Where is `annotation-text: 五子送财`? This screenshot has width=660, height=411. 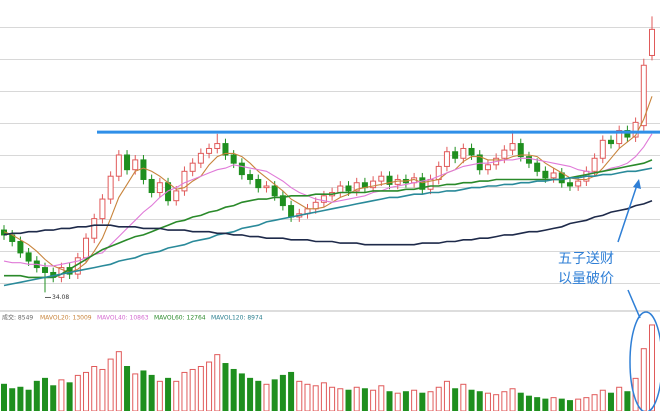 annotation-text: 五子送财 is located at coordinates (586, 259).